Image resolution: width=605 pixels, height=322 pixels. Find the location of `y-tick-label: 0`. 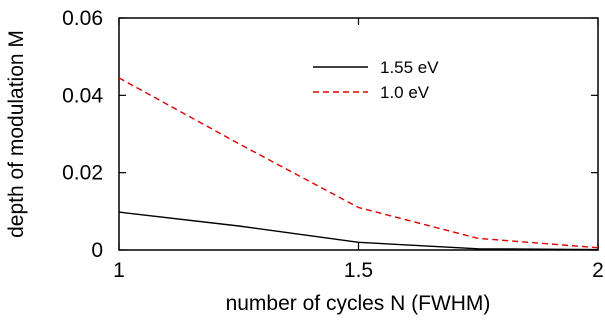

y-tick-label: 0 is located at coordinates (97, 250).